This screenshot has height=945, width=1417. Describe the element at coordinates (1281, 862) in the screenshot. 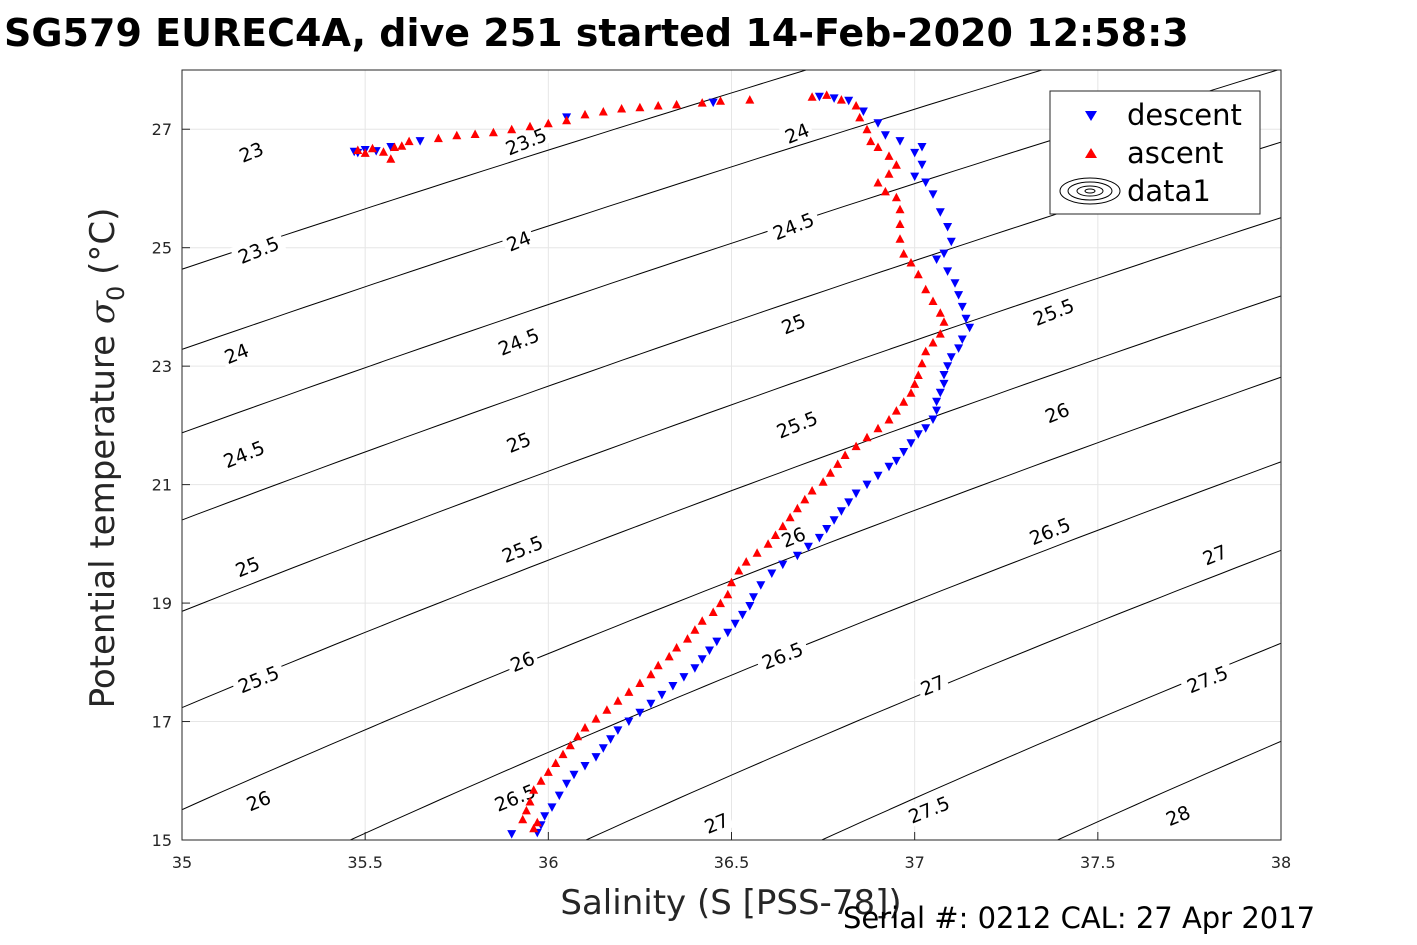

I see `x-tick-label: 38` at that location.